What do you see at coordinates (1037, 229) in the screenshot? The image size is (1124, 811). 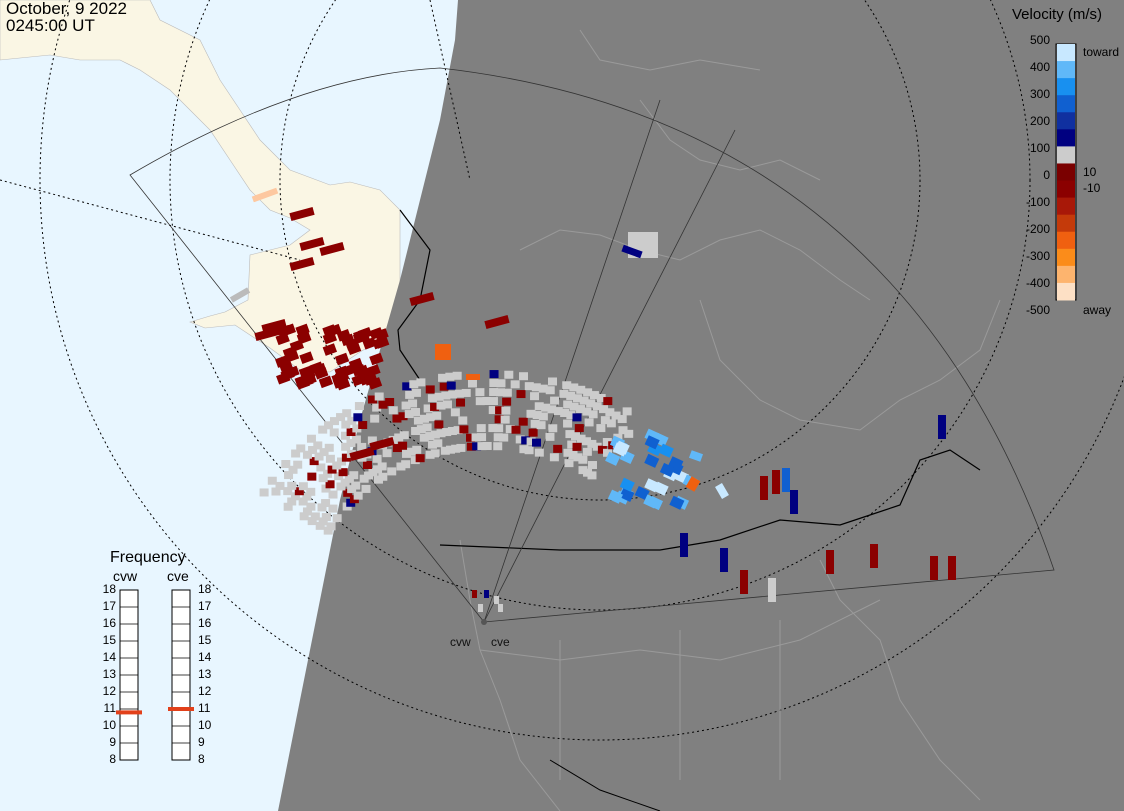 I see `colorbar-tick: -200` at bounding box center [1037, 229].